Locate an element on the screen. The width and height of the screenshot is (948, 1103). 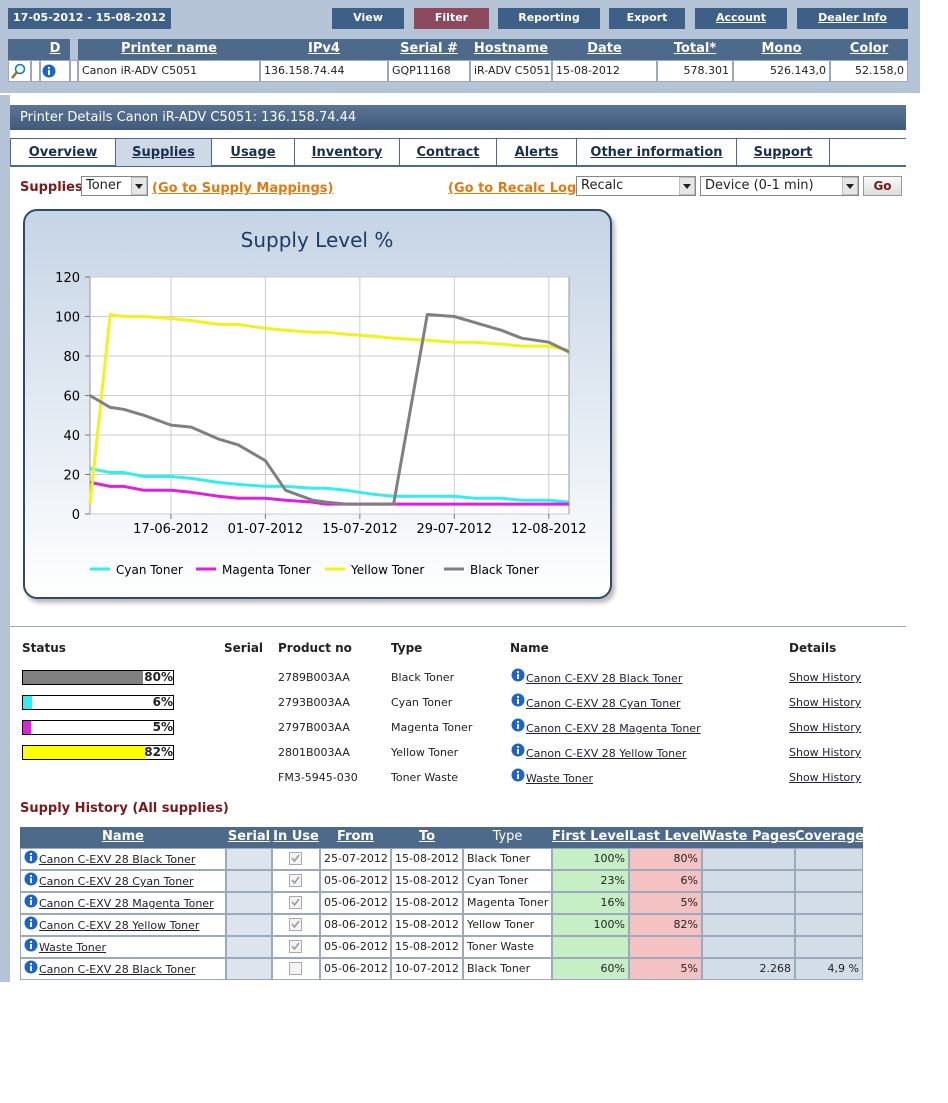
table-cell: 16% is located at coordinates (590, 903).